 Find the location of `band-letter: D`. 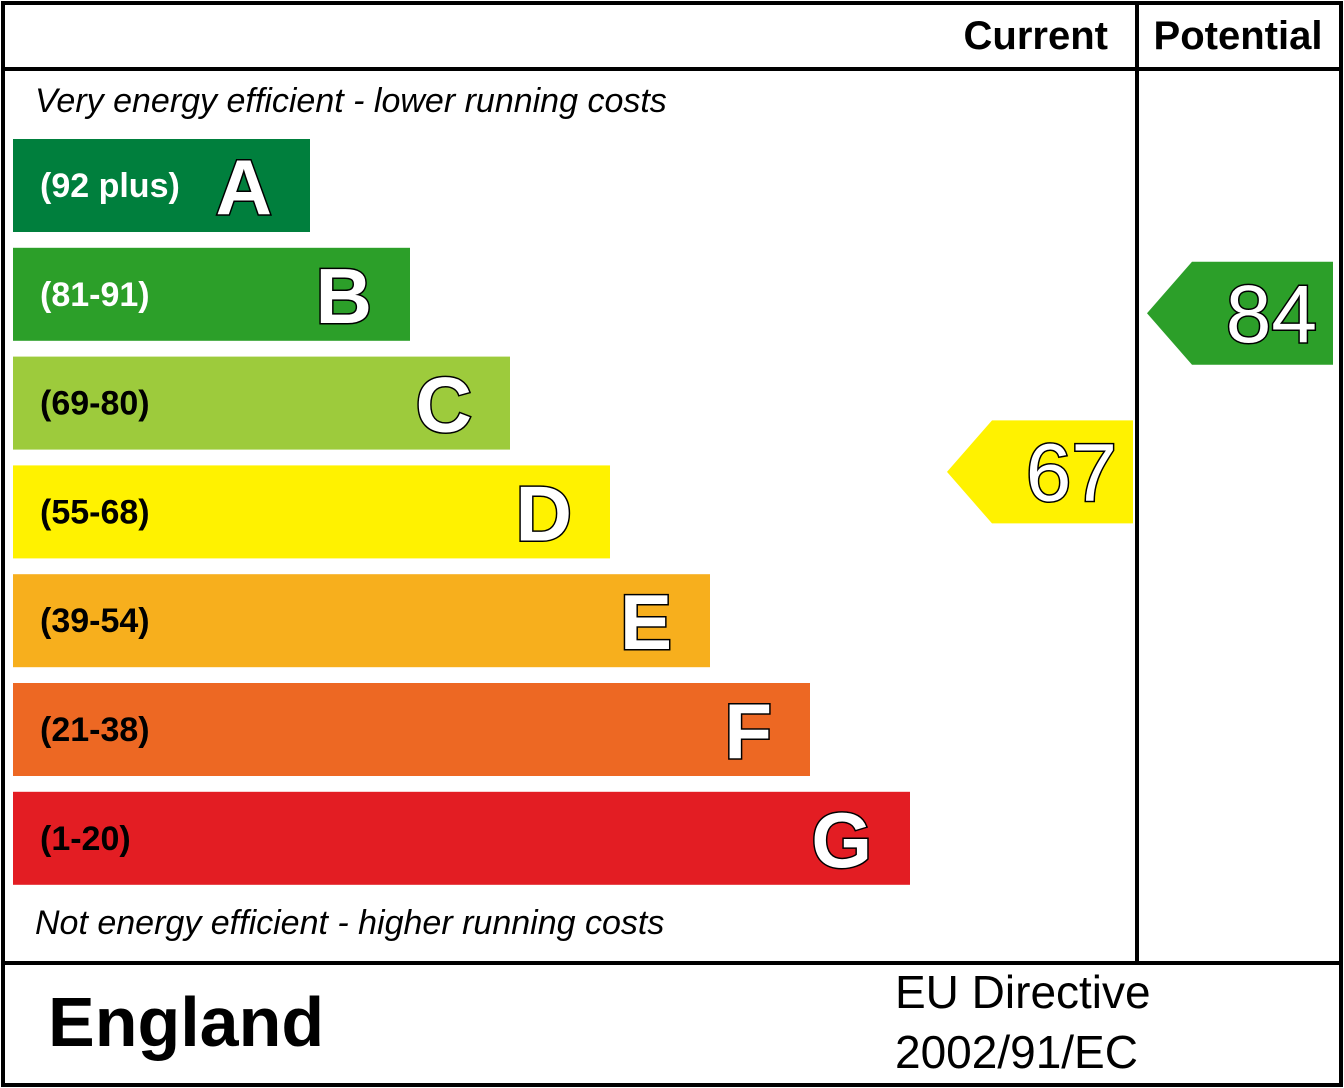

band-letter: D is located at coordinates (544, 513).